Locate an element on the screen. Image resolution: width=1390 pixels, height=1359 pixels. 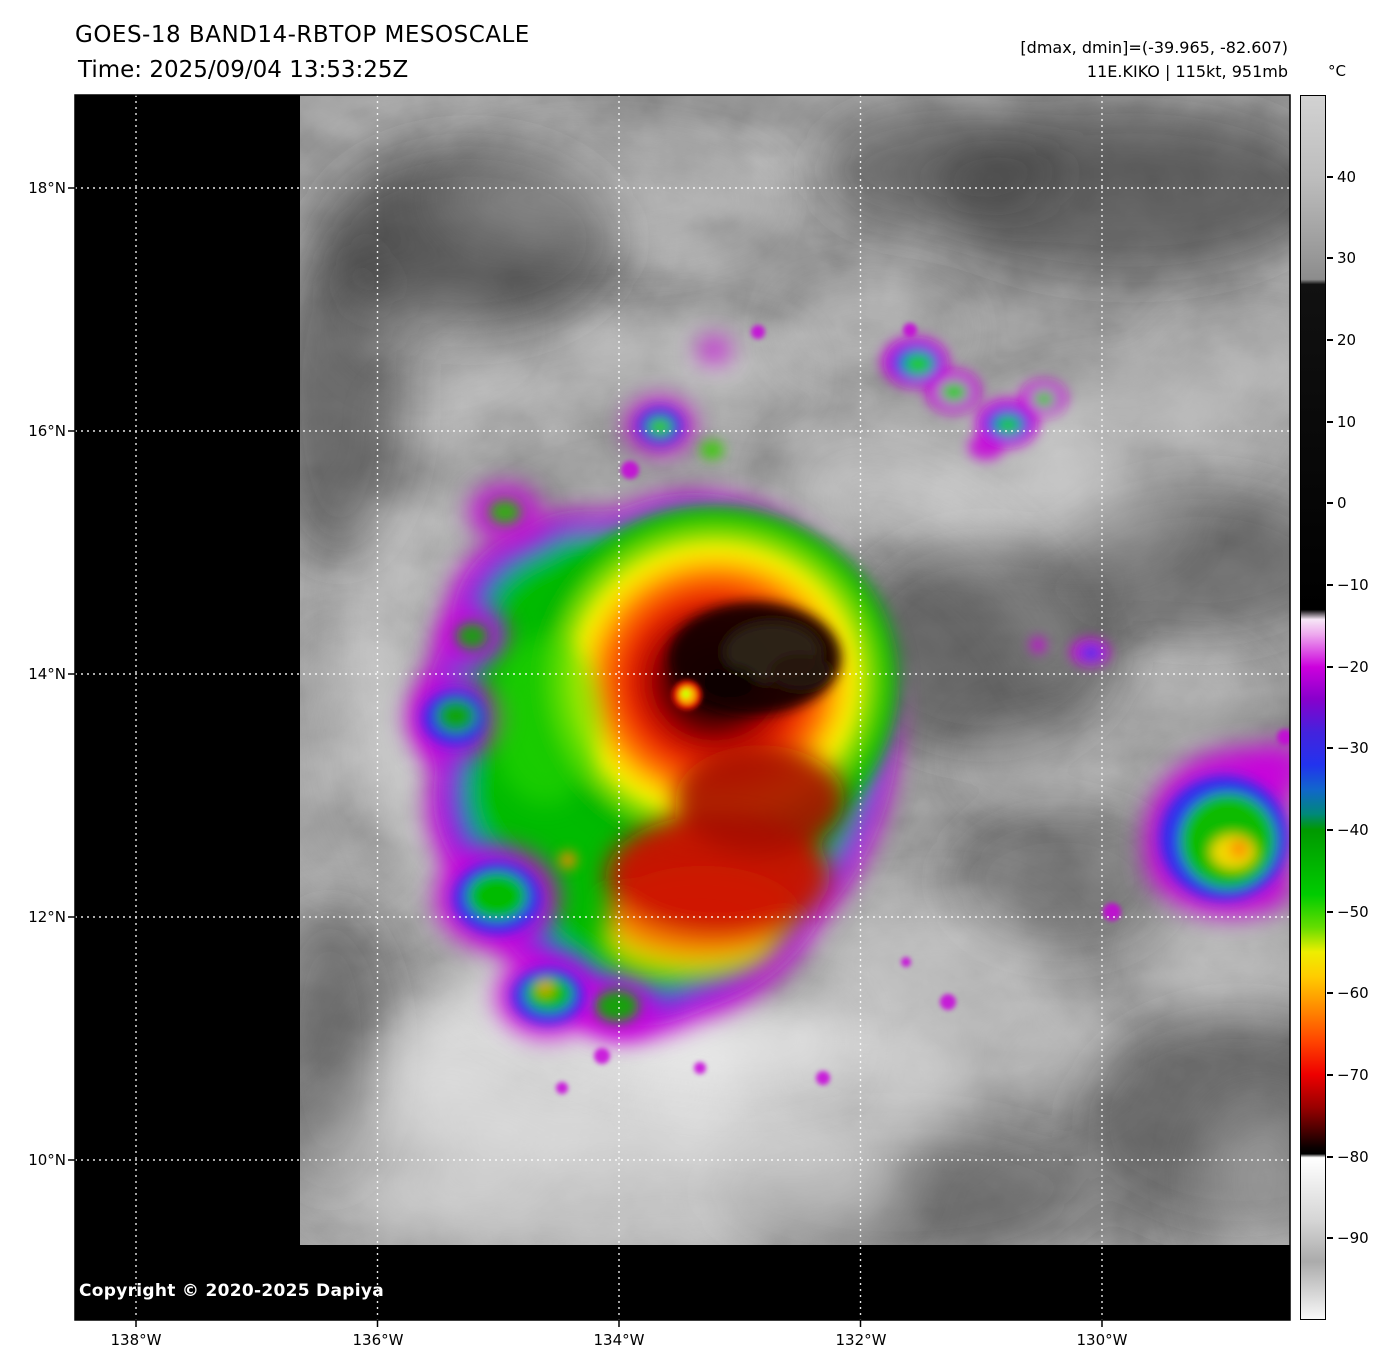
lon-label-134w: 134°W is located at coordinates (619, 1340).